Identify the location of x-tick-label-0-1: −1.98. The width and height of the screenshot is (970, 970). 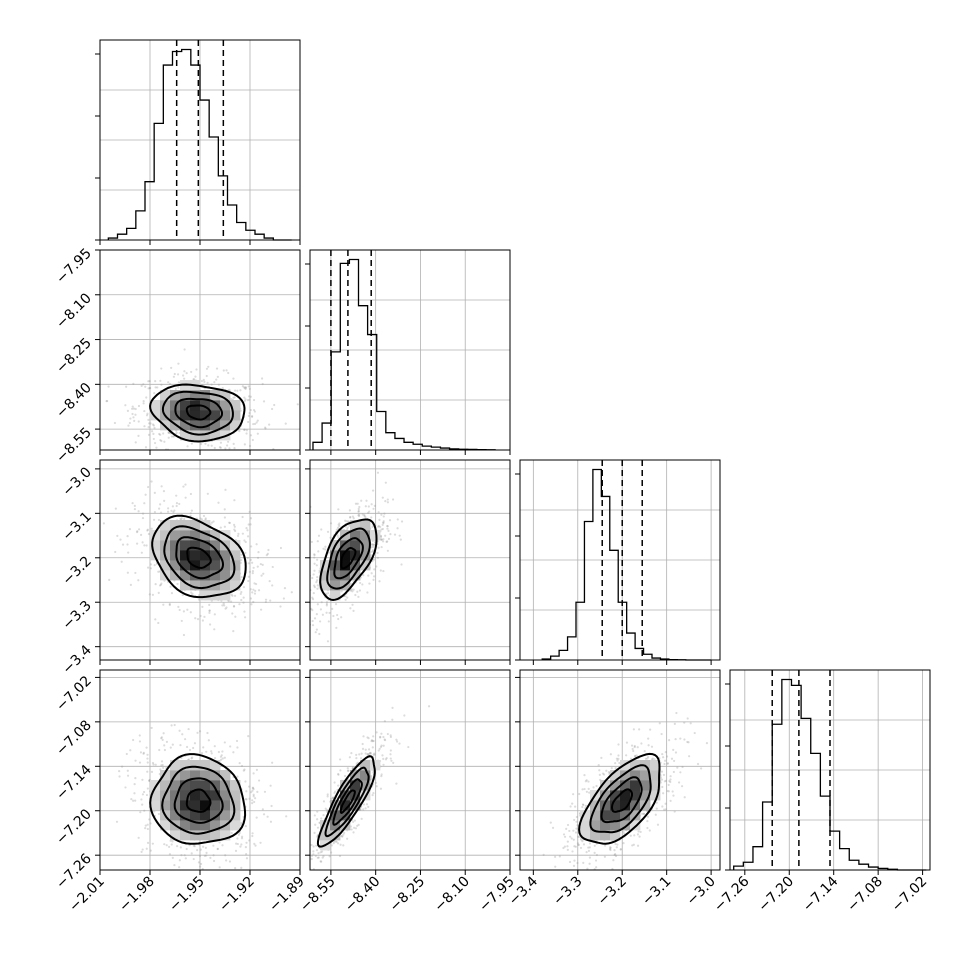
(137, 895).